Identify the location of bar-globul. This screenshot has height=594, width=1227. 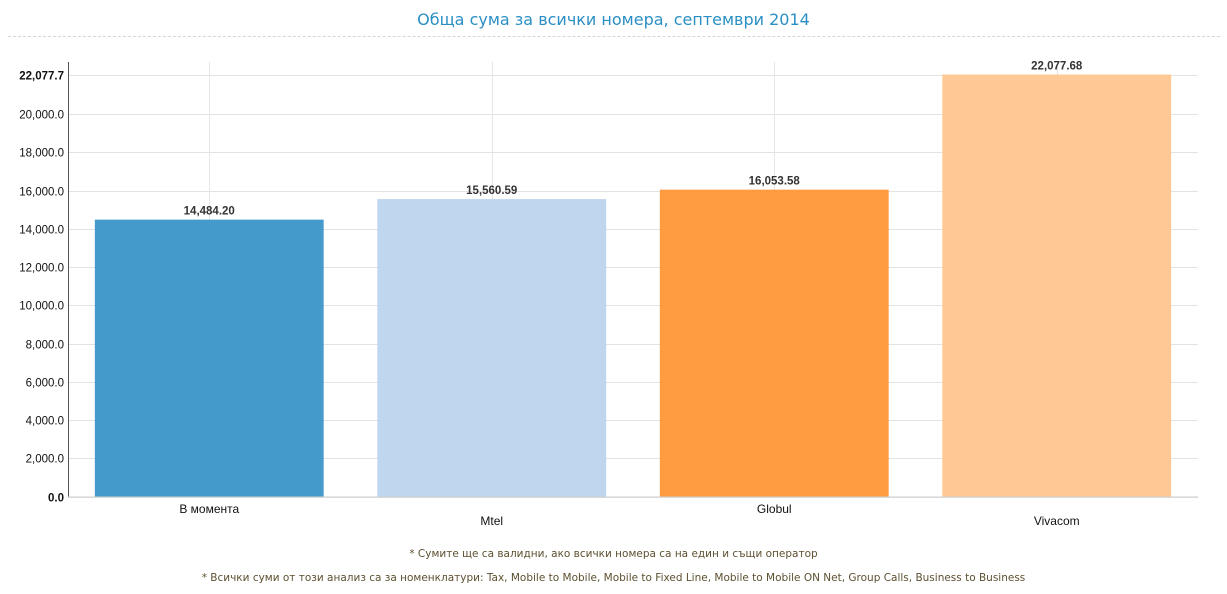
(774, 343).